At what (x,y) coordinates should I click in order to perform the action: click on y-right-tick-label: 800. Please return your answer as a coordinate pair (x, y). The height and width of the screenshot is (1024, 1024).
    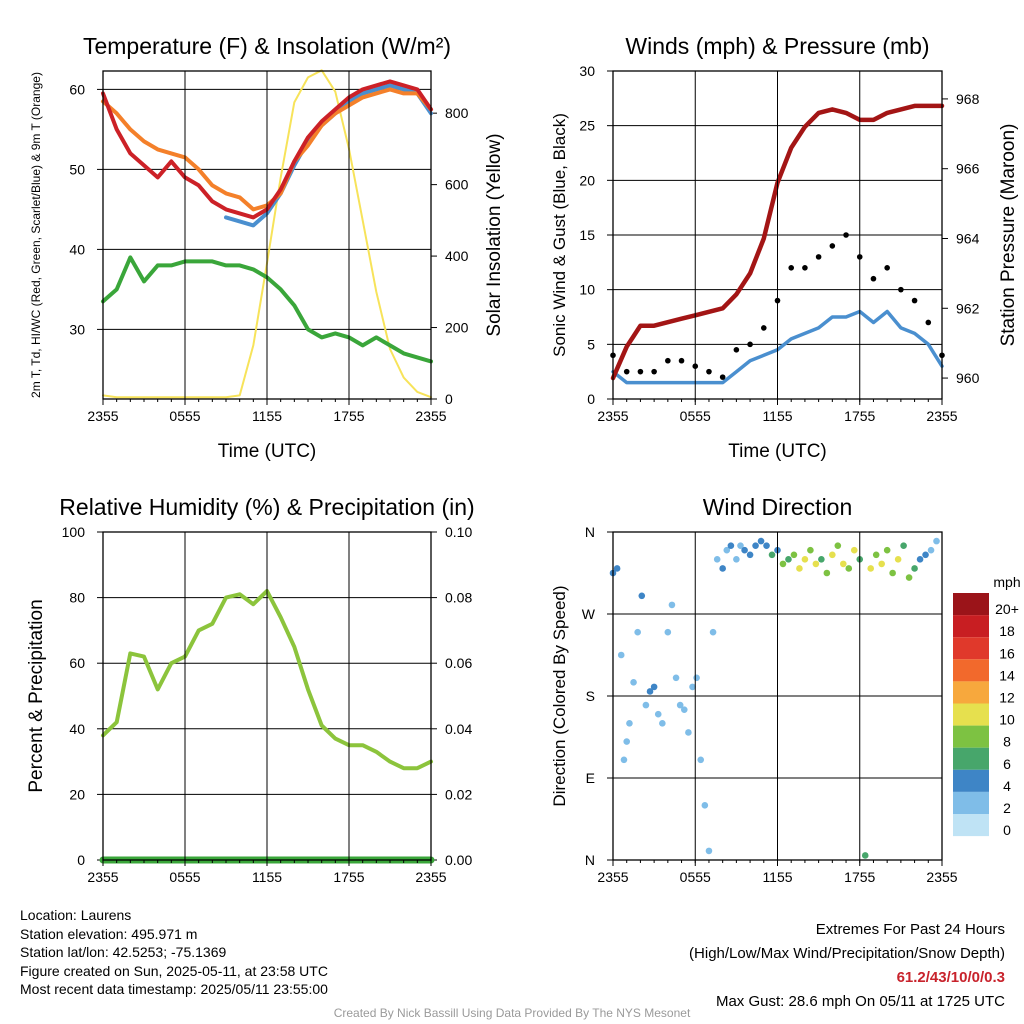
    Looking at the image, I should click on (457, 113).